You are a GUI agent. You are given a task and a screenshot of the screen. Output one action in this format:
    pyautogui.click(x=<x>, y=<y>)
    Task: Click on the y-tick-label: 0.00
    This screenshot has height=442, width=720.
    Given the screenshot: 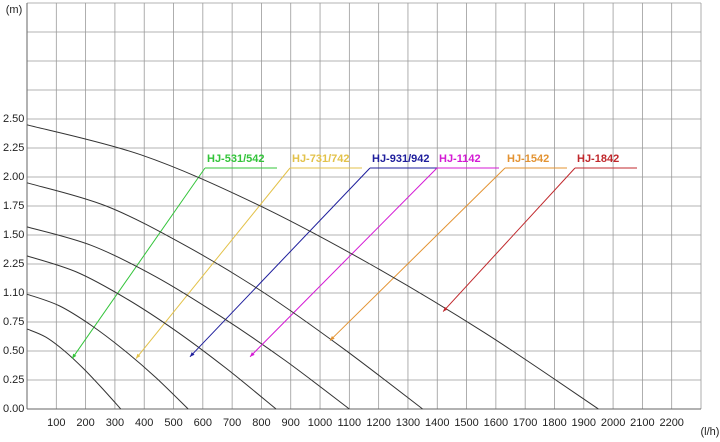 What is the action you would take?
    pyautogui.click(x=13, y=409)
    